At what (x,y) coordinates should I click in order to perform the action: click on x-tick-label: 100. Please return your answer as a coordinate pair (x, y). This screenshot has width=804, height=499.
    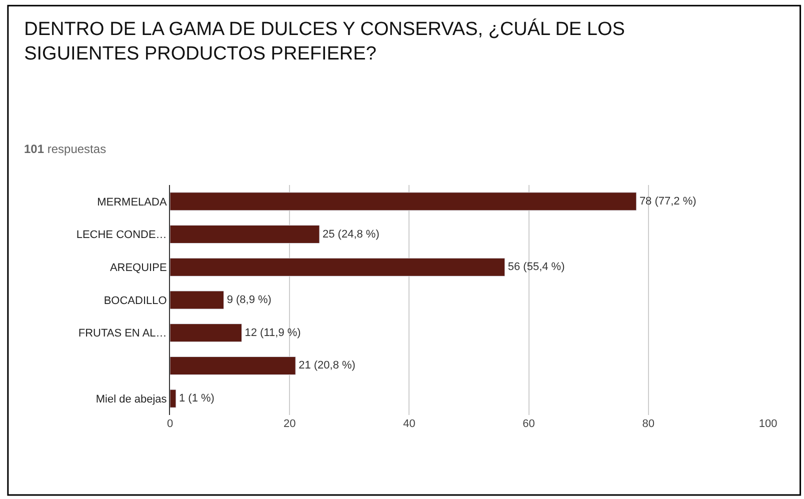
    Looking at the image, I should click on (768, 424).